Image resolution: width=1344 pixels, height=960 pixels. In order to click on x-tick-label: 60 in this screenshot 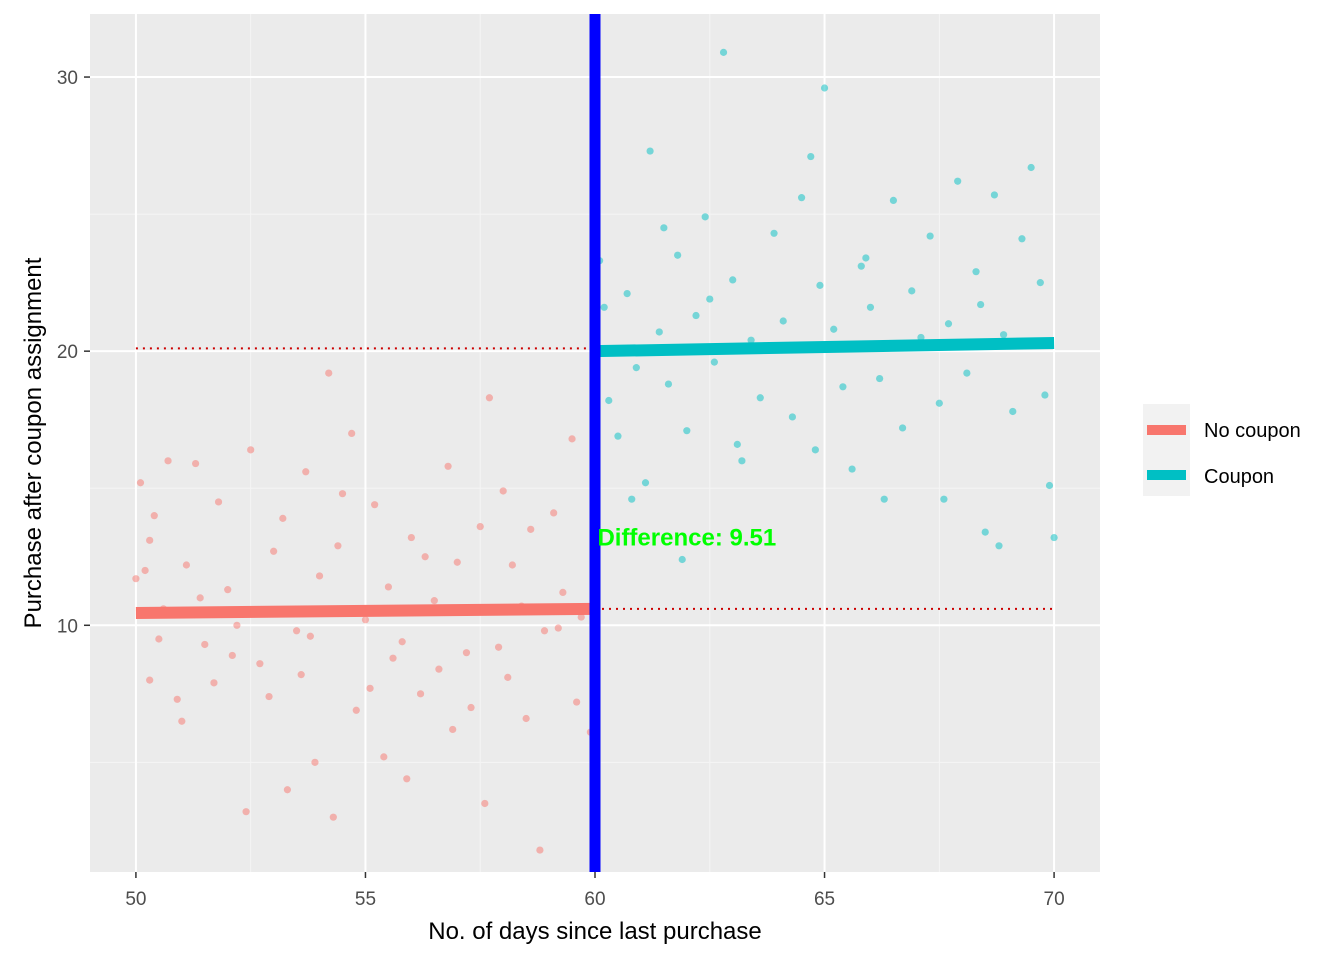, I will do `click(594, 899)`.